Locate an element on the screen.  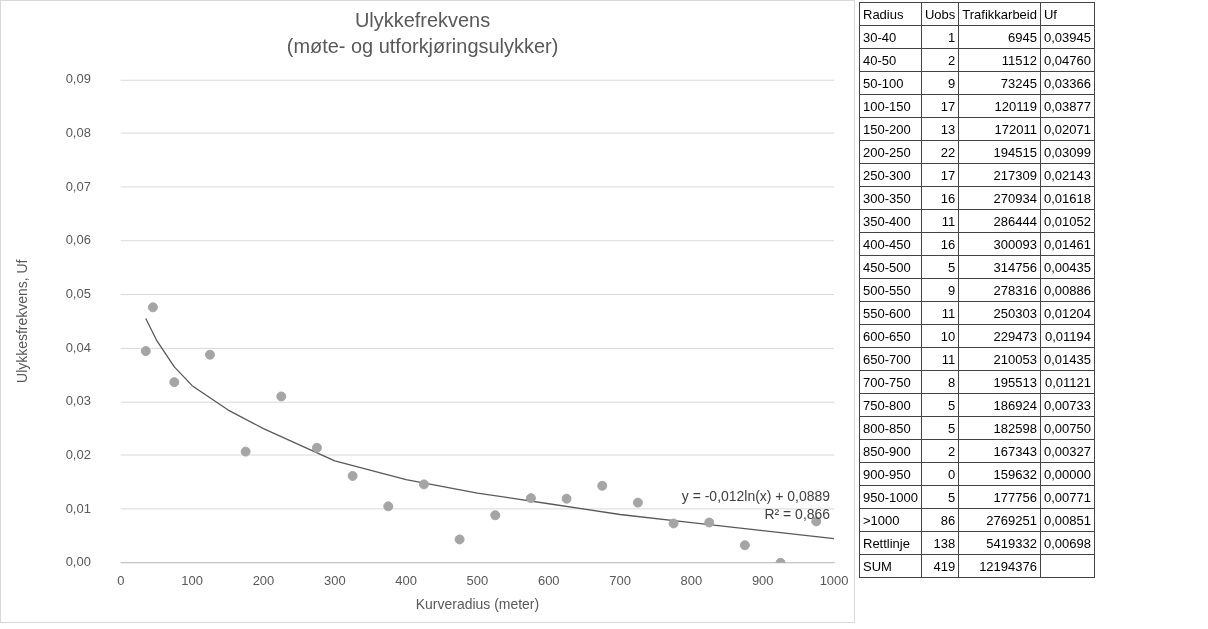
category-label: Uobs is located at coordinates (940, 14).